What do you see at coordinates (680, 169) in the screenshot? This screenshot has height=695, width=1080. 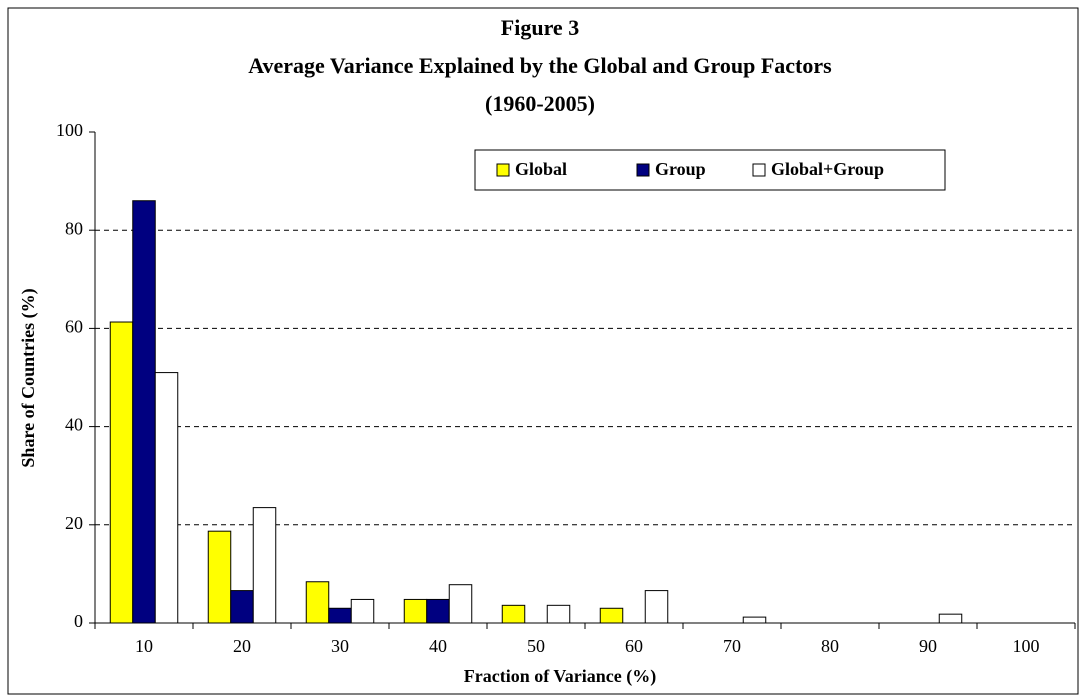 I see `legend-label: Group` at bounding box center [680, 169].